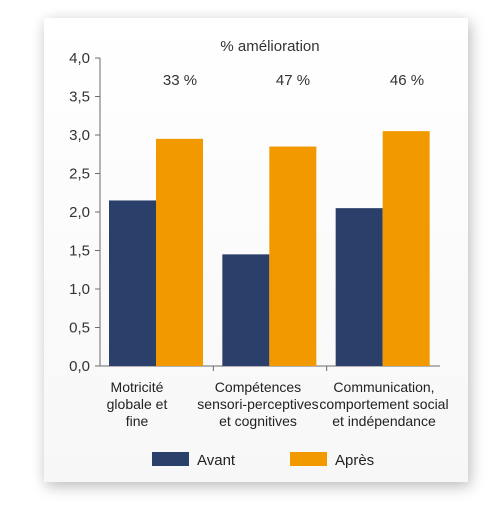 This screenshot has width=493, height=527. Describe the element at coordinates (354, 460) in the screenshot. I see `legend-label: Après` at that location.